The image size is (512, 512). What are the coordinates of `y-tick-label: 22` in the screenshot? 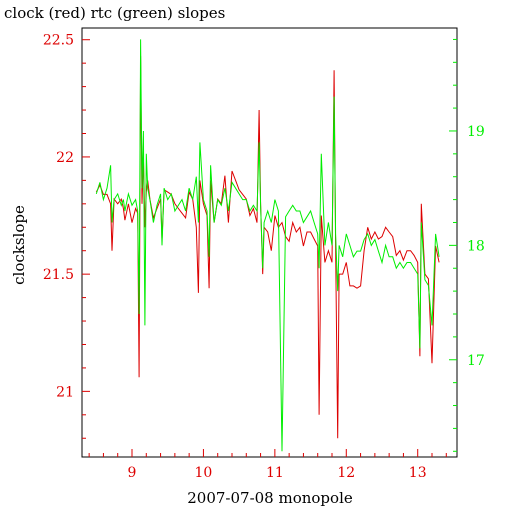 It's located at (65, 158).